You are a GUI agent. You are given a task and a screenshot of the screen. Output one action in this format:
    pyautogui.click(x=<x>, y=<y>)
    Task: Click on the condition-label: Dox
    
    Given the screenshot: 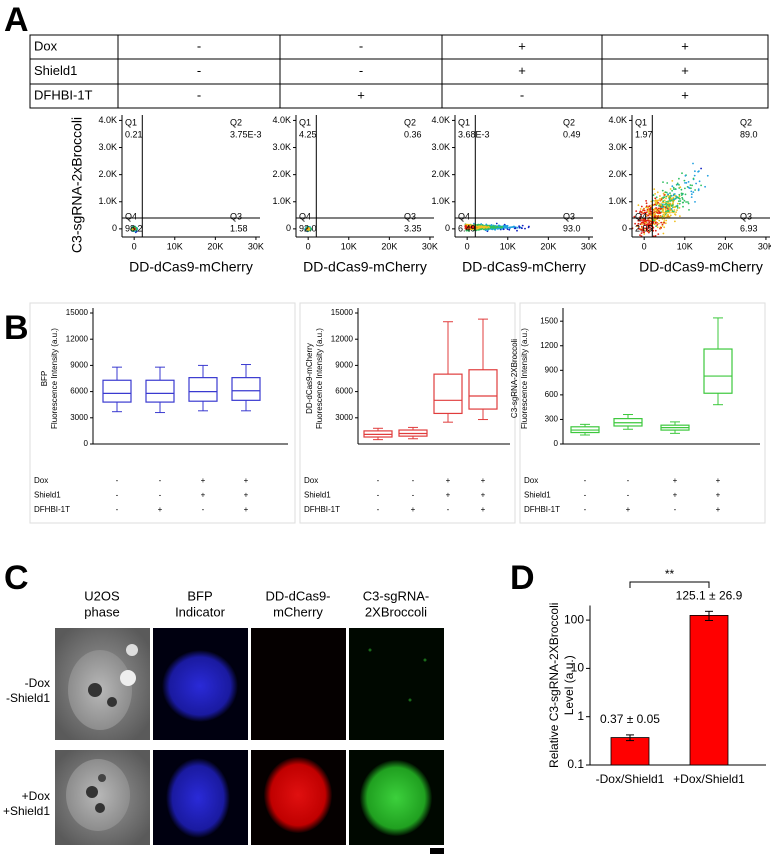 What is the action you would take?
    pyautogui.click(x=531, y=480)
    